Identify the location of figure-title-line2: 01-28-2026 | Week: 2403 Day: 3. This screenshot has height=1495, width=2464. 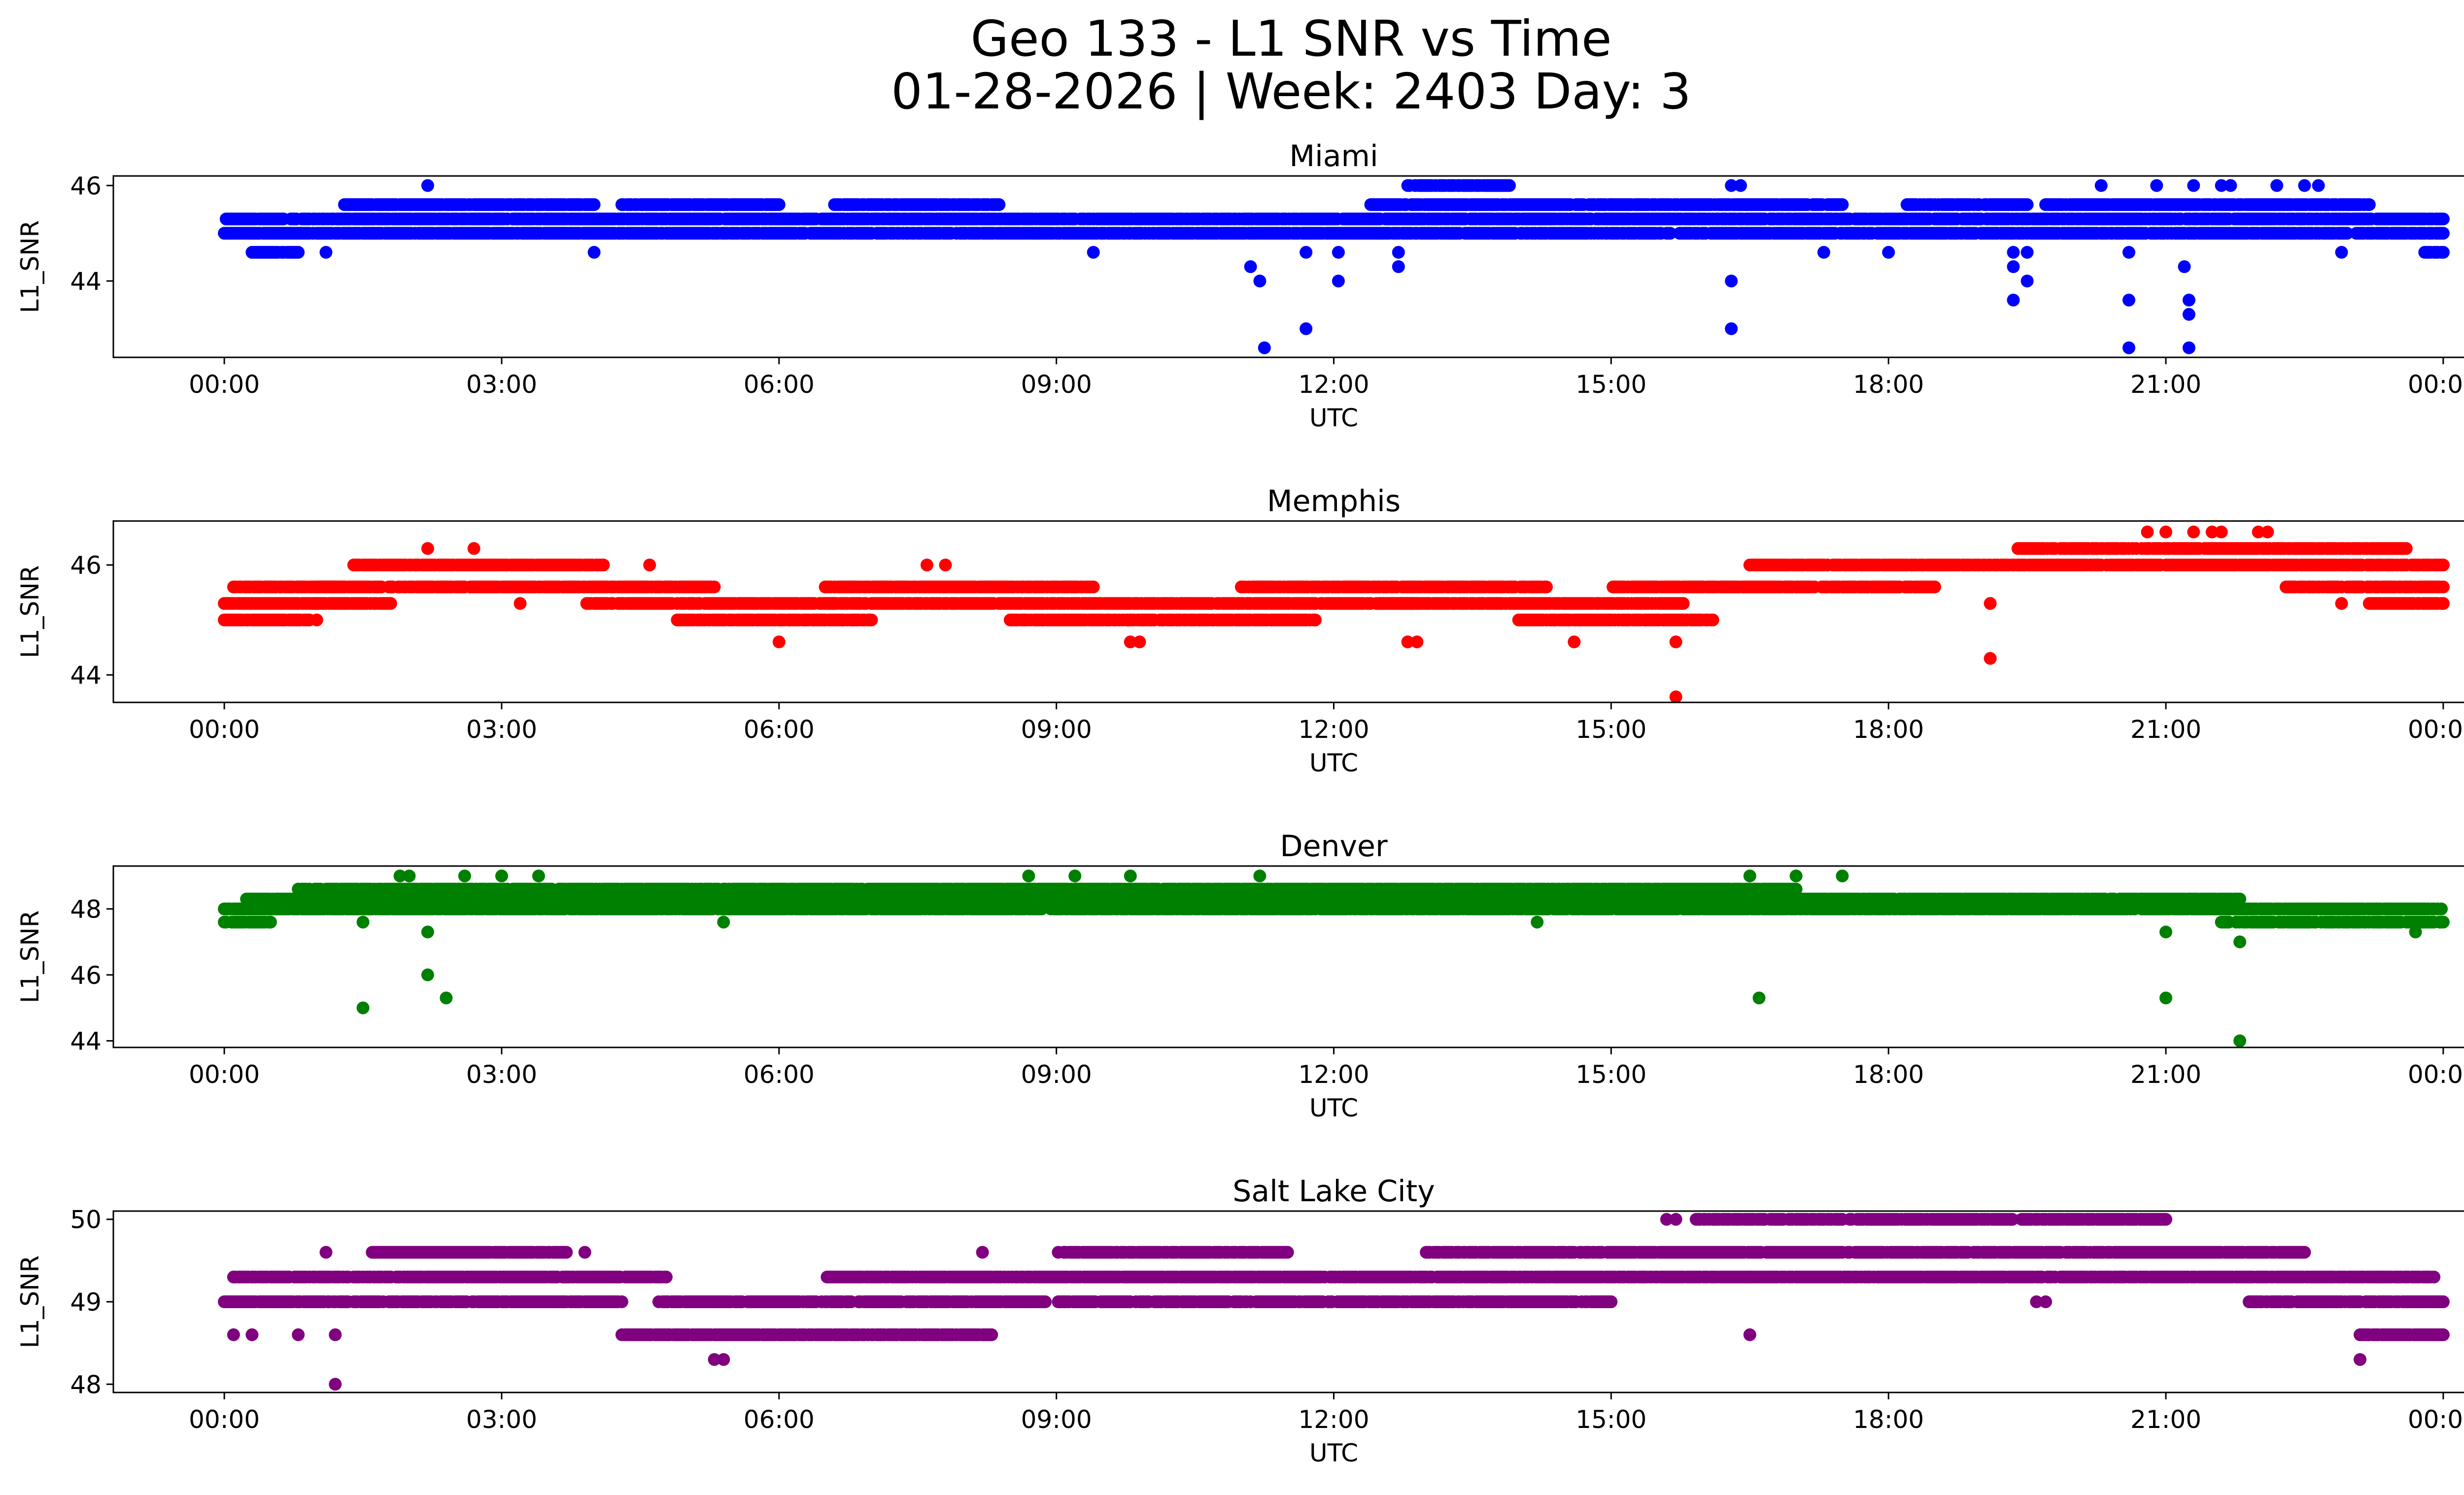
(1291, 91).